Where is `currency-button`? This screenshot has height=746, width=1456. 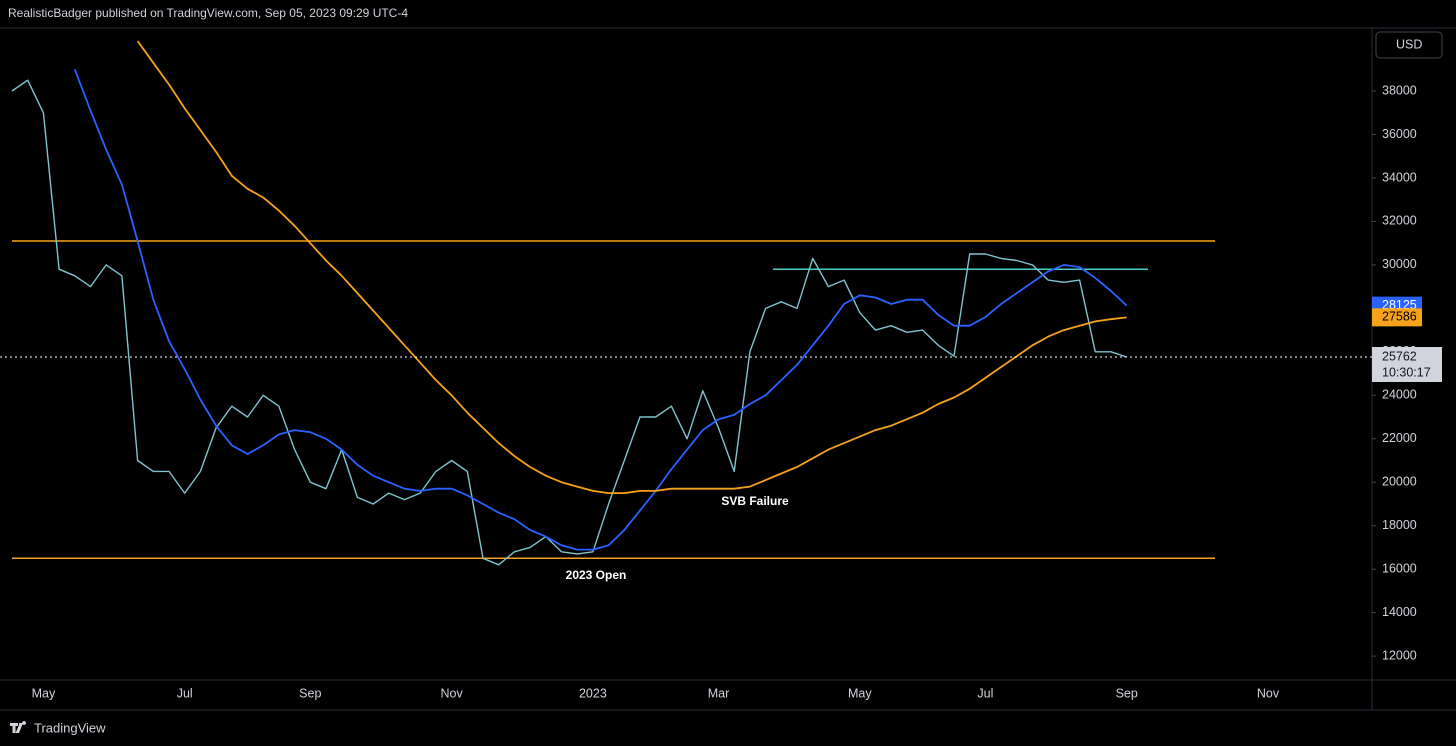 currency-button is located at coordinates (1409, 45).